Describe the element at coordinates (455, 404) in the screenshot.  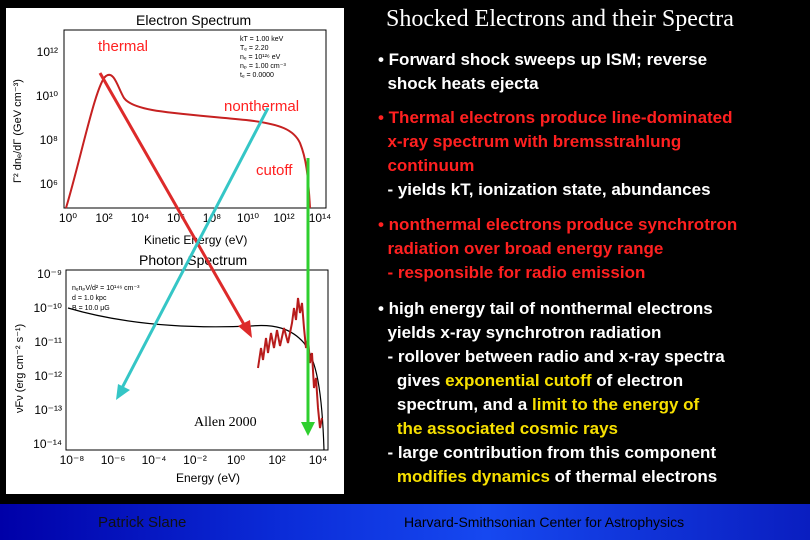
I see `b4-l5-pre: spectrum, and a` at that location.